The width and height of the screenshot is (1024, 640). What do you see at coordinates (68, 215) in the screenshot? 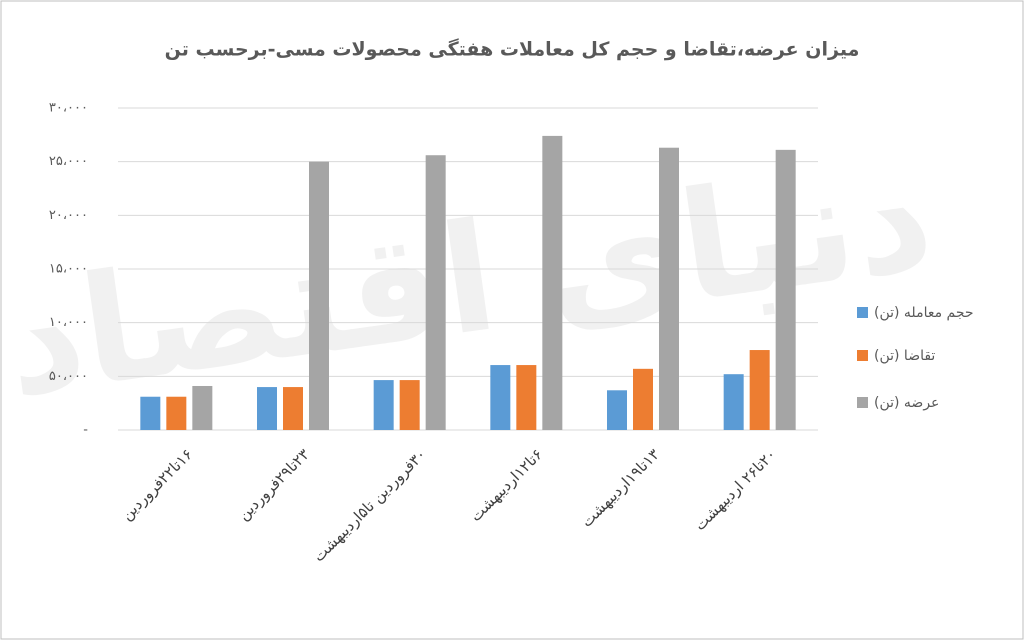
I see `y-tick-label: ۲۰،۰۰۰` at bounding box center [68, 215].